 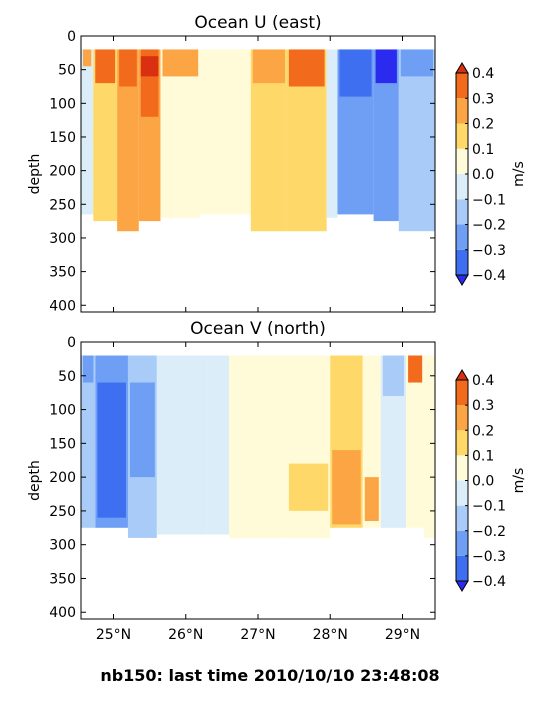 What do you see at coordinates (462, 68) in the screenshot?
I see `colorbar-extend-max` at bounding box center [462, 68].